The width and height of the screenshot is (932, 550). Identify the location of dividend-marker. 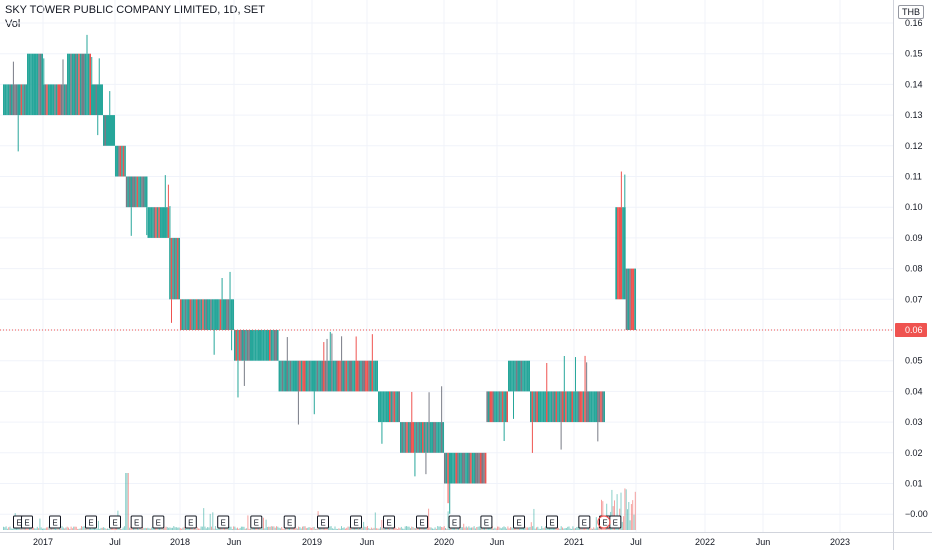
(604, 522).